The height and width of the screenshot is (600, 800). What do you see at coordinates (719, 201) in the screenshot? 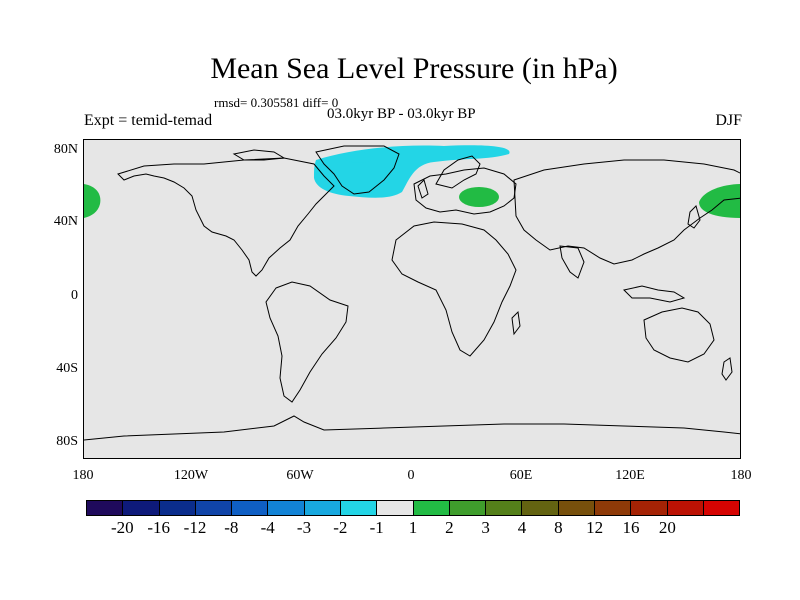
I see `positive-anomaly-west-pacific` at bounding box center [719, 201].